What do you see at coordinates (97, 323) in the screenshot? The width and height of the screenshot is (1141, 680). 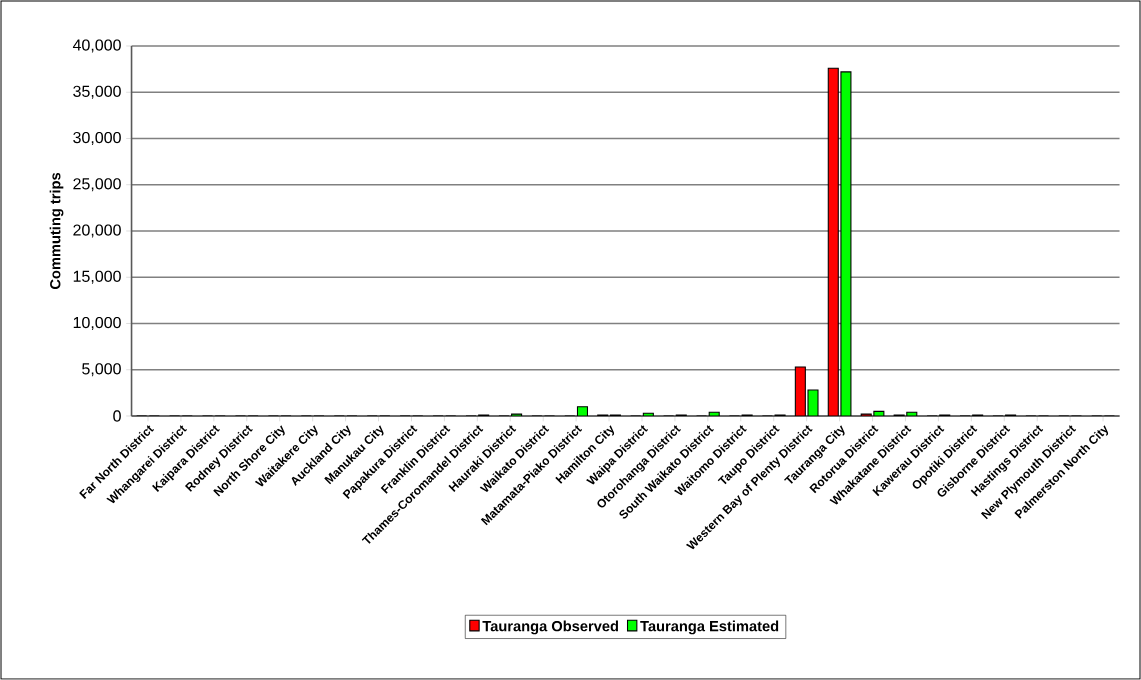 I see `y-tick-label: 10,000` at bounding box center [97, 323].